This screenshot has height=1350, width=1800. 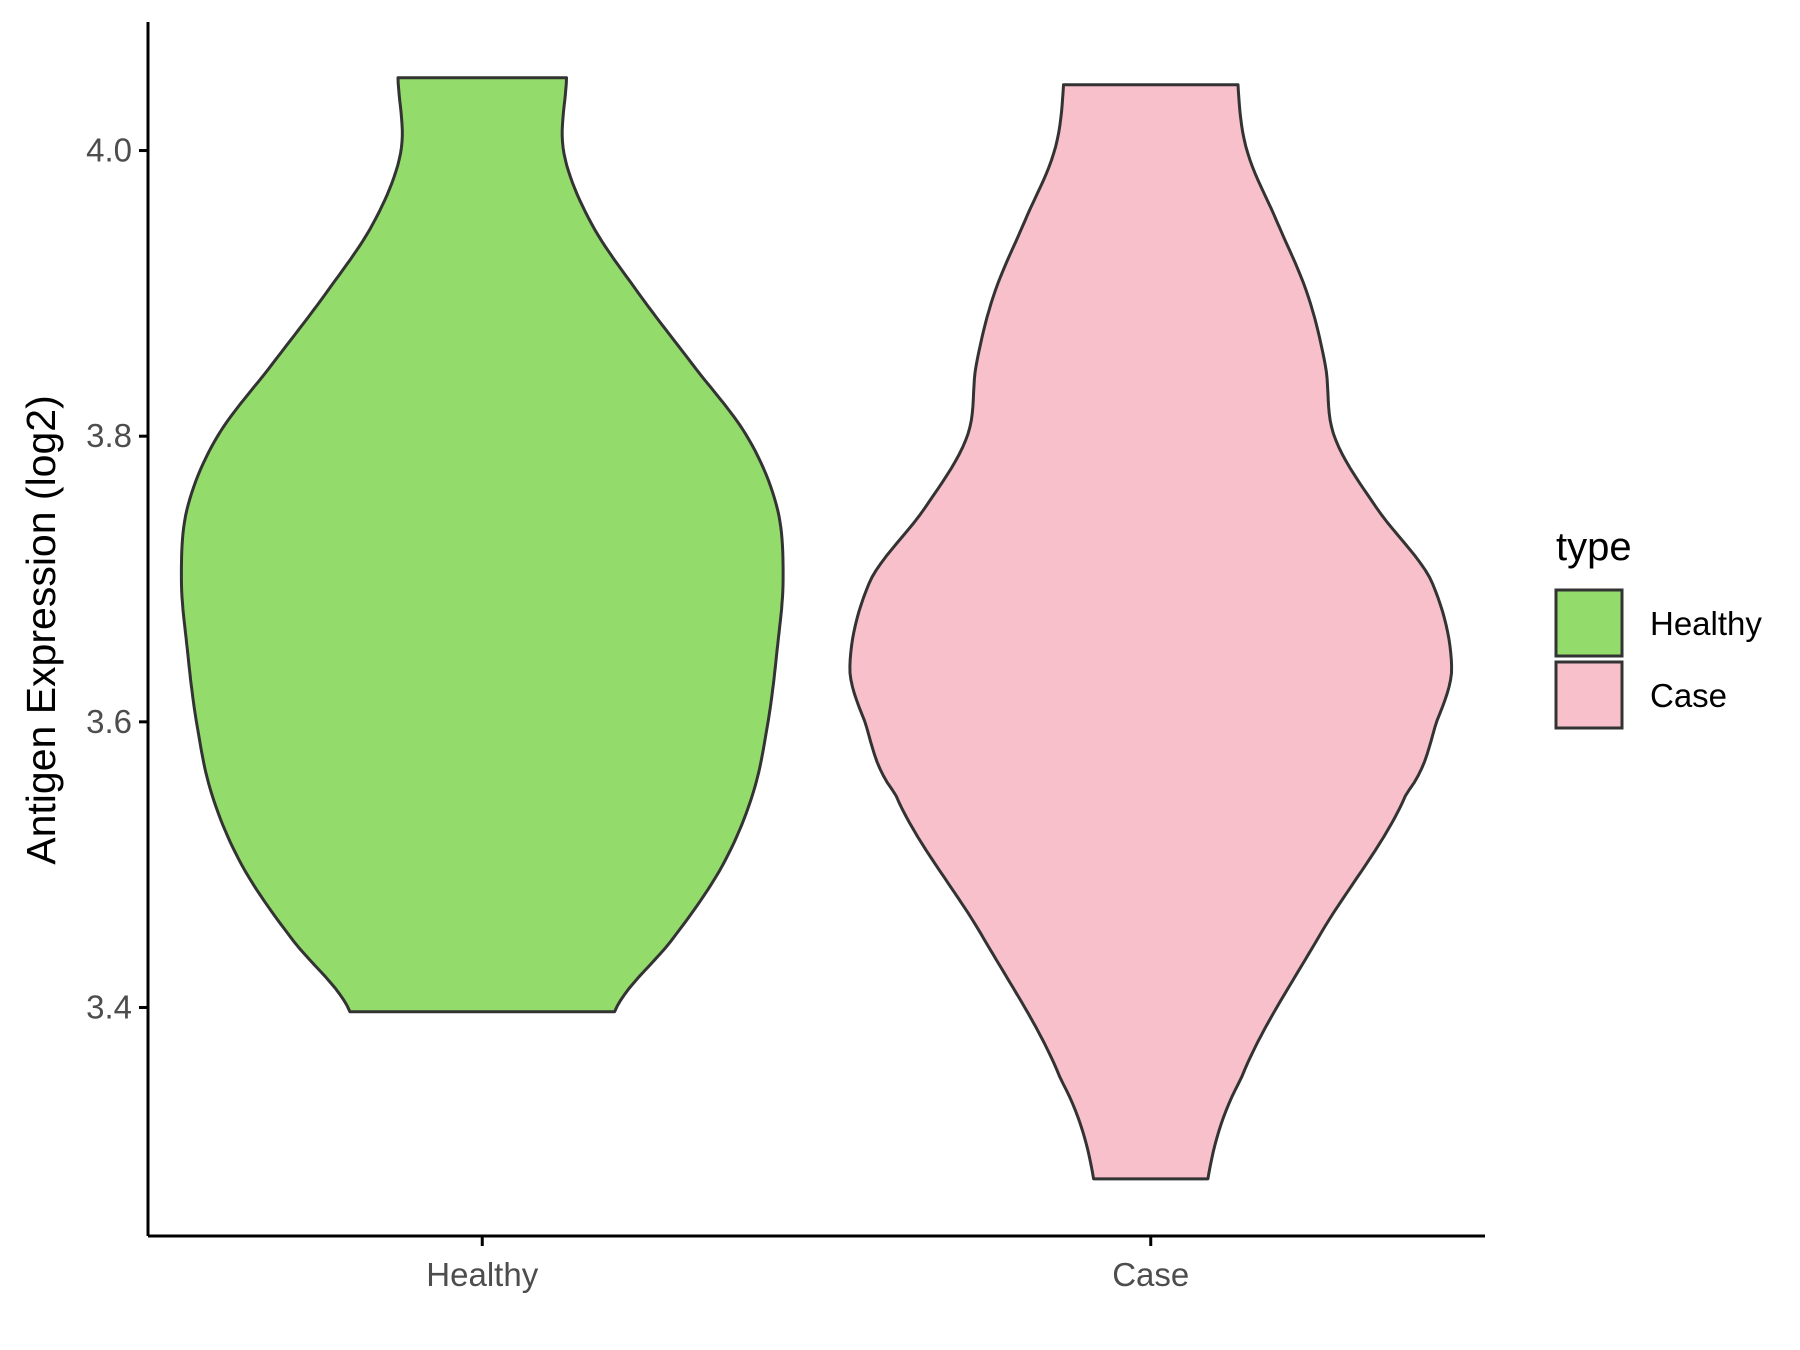 What do you see at coordinates (1589, 623) in the screenshot?
I see `legend-swatch-healthy` at bounding box center [1589, 623].